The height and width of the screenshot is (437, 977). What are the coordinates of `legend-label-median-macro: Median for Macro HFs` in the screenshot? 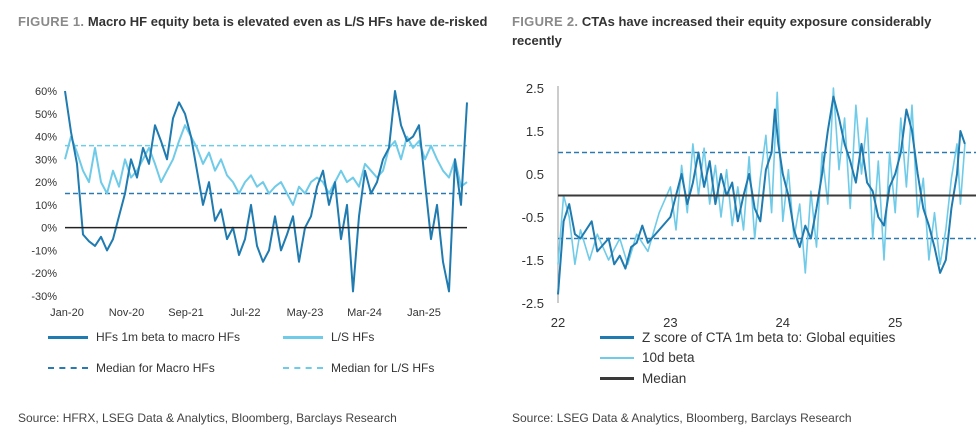 It's located at (155, 368).